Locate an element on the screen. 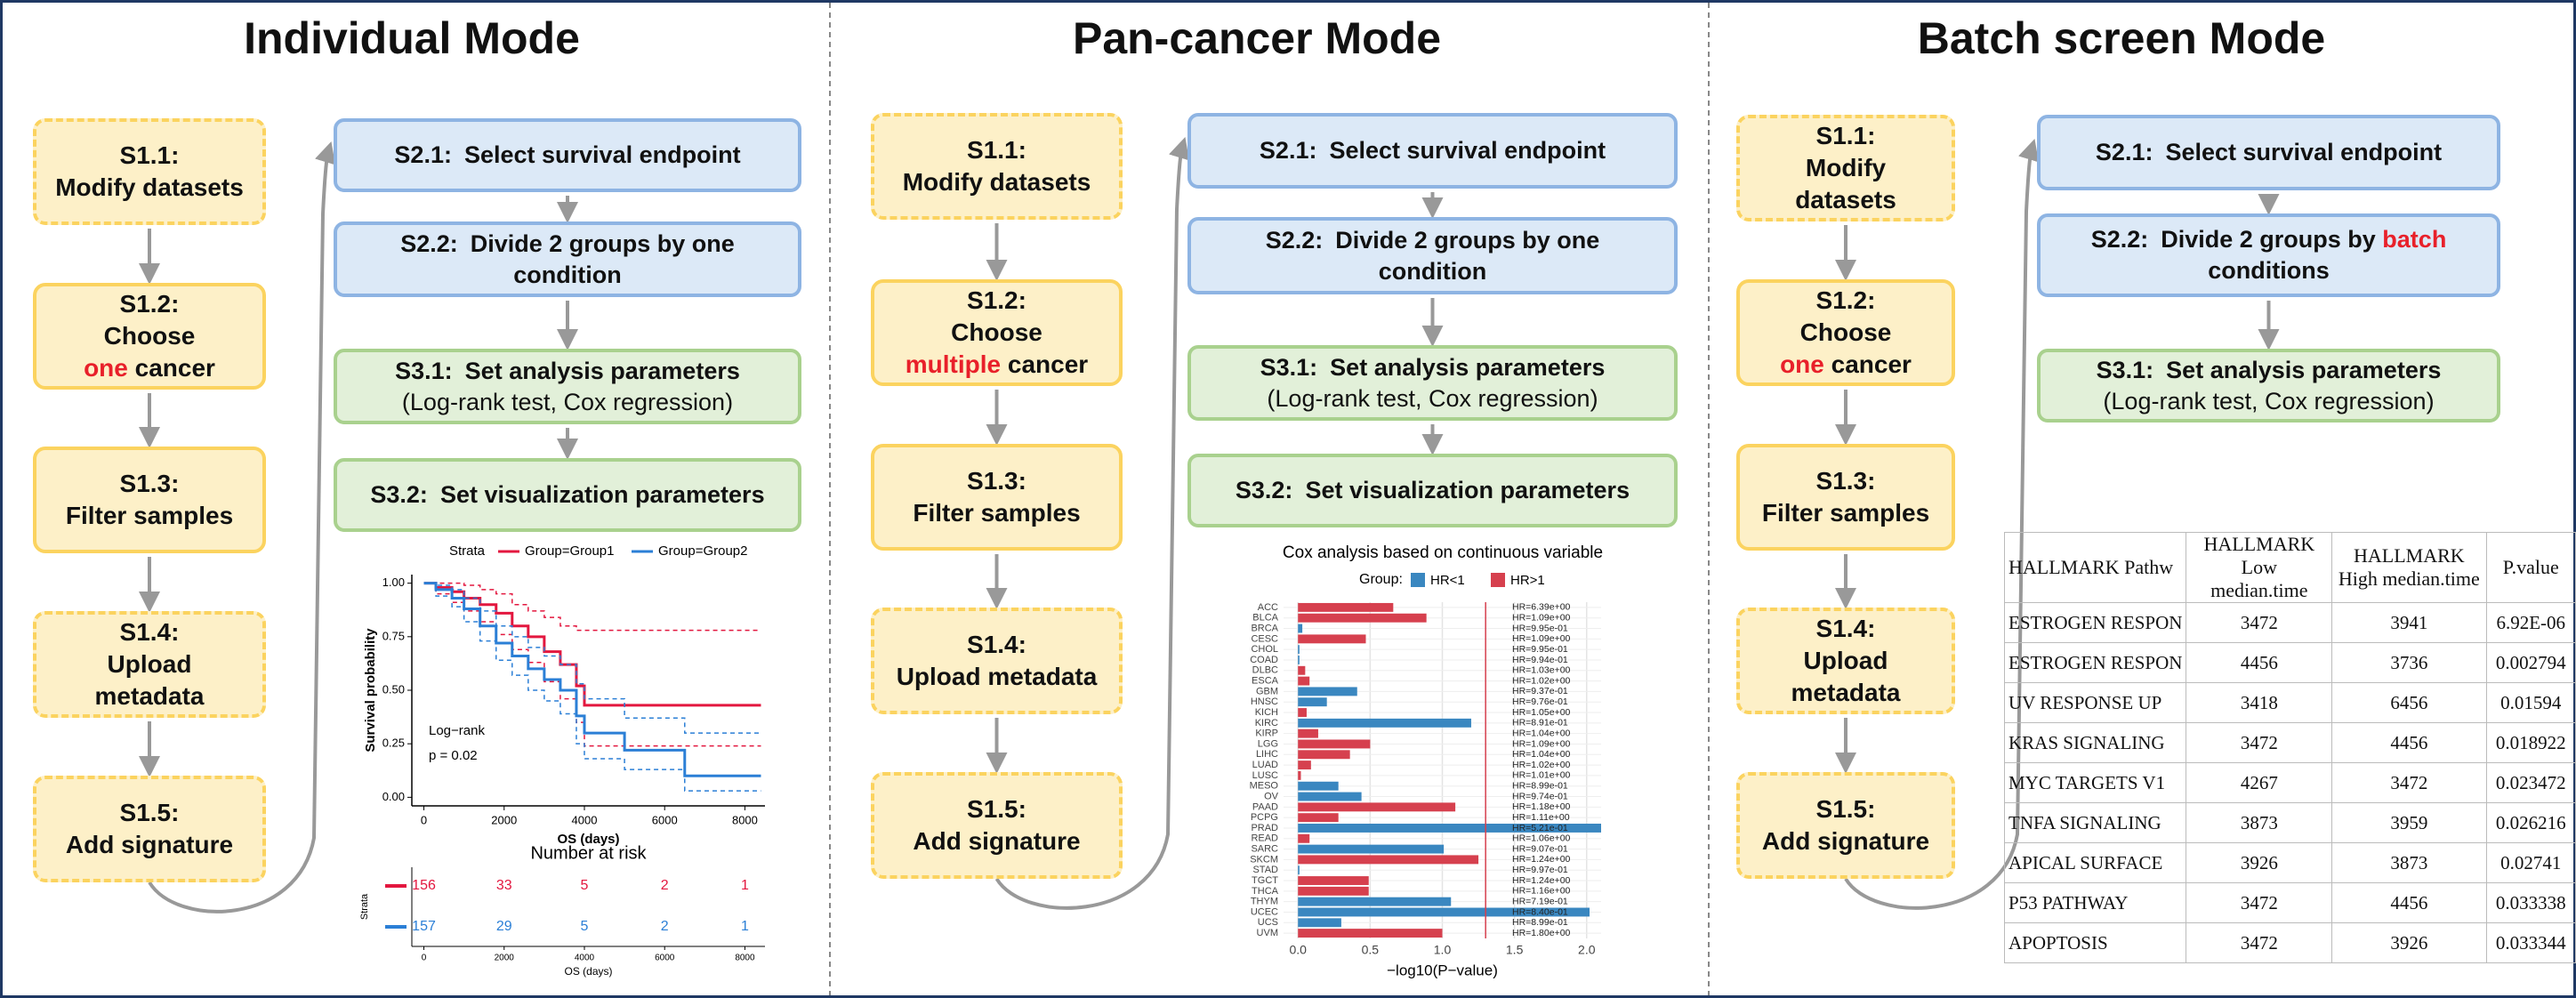 Image resolution: width=2576 pixels, height=998 pixels. y-tick-label: 0.25 is located at coordinates (393, 743).